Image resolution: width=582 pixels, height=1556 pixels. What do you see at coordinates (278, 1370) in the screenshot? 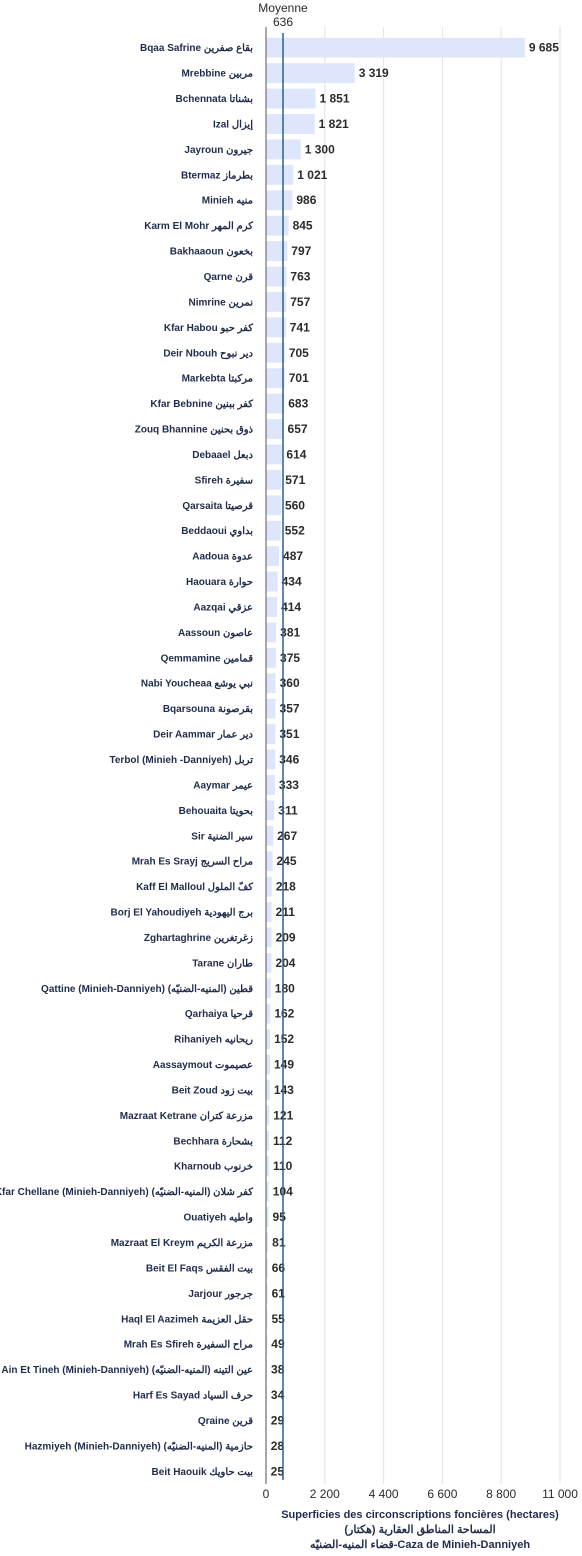
I see `value-label: 38` at bounding box center [278, 1370].